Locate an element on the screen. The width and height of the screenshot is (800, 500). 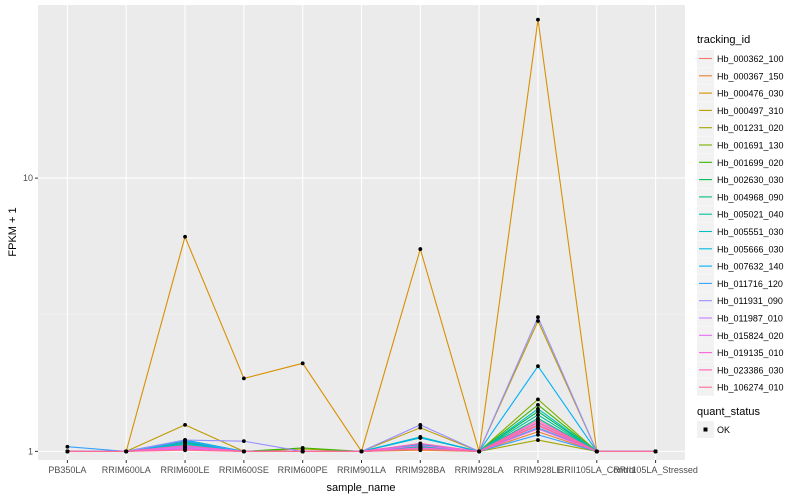
legend2-items: OK is located at coordinates (713, 429).